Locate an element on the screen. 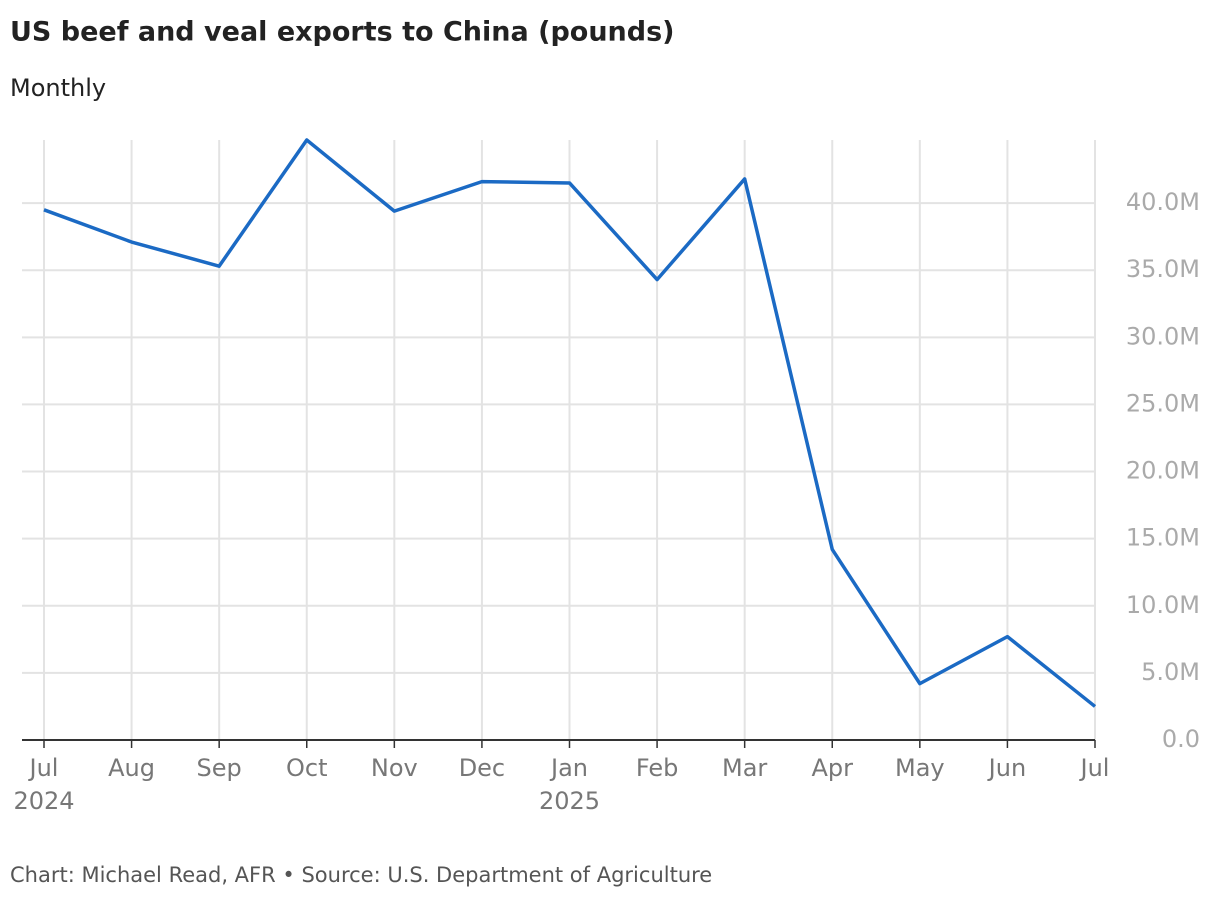 The image size is (1220, 906). x-tick-label: May is located at coordinates (920, 768).